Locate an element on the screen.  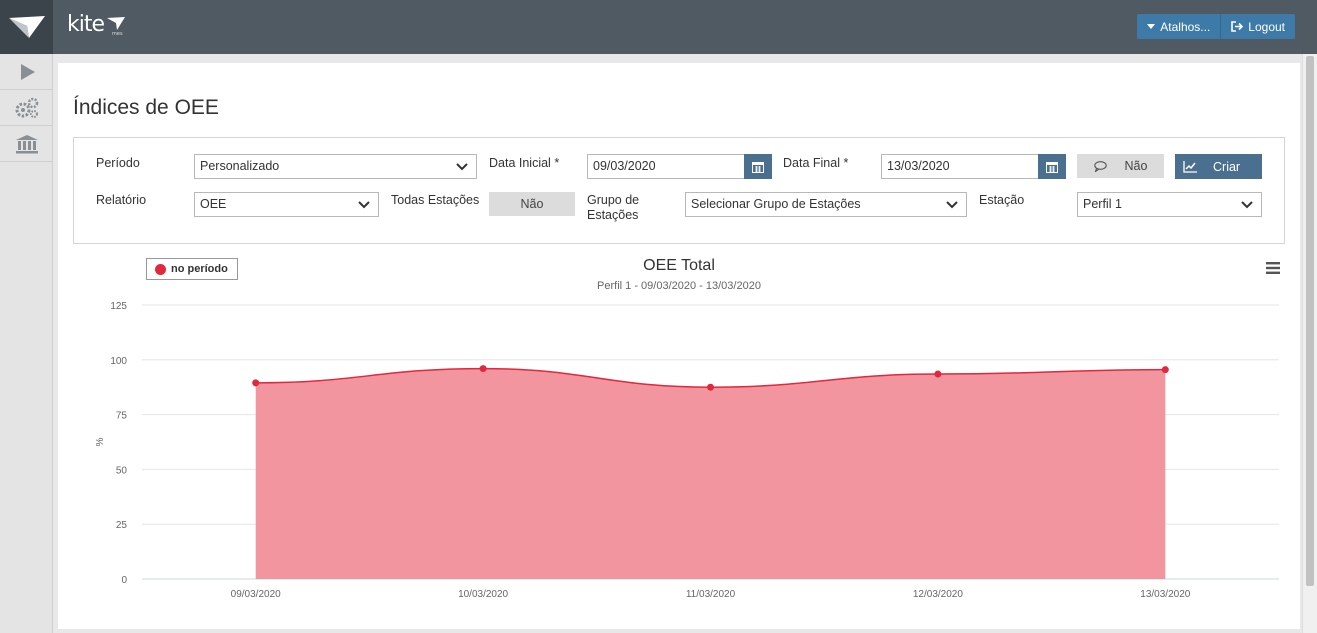
todas-estacoes-toggle: Não is located at coordinates (532, 204).